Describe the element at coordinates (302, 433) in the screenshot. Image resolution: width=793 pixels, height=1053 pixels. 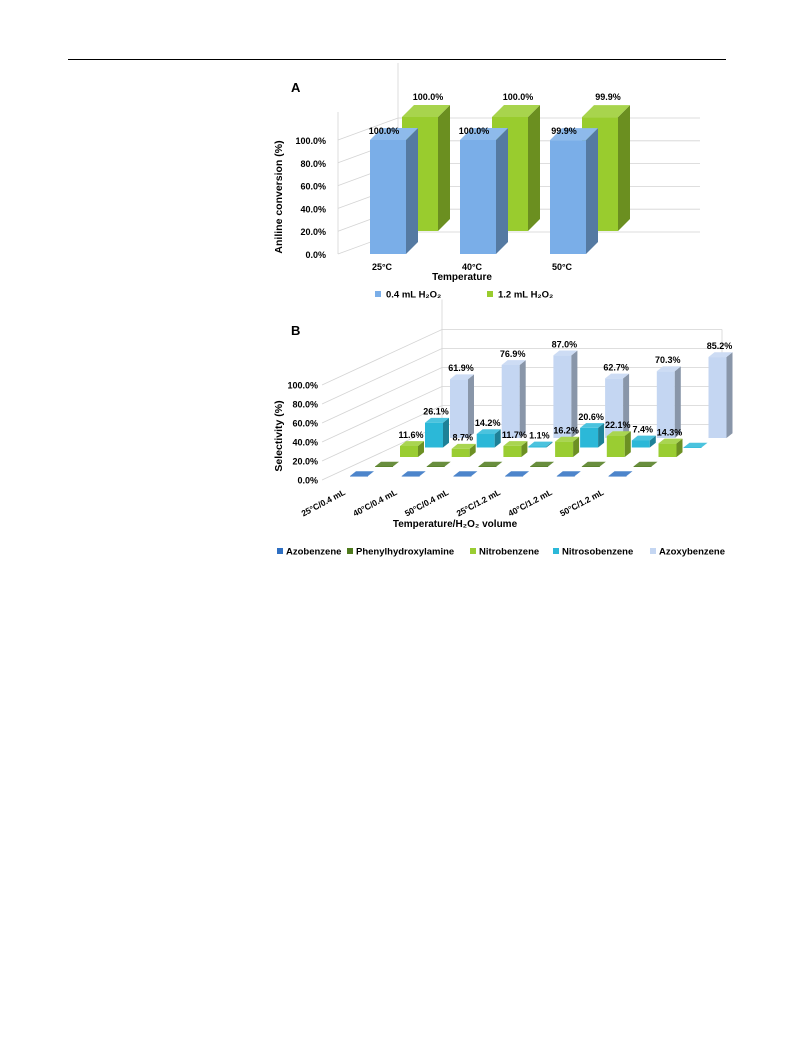
I see `panel-b-y-axis: 0.0% 20.0% 40.0% 60.0% 80.0% 100.0%` at that location.